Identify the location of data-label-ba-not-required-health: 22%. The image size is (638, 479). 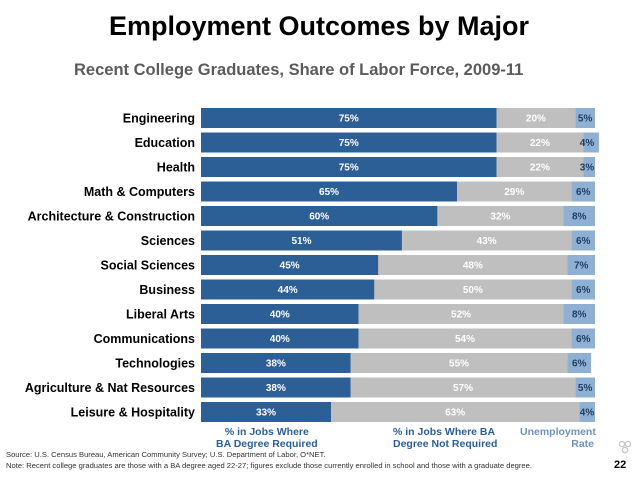
(540, 168).